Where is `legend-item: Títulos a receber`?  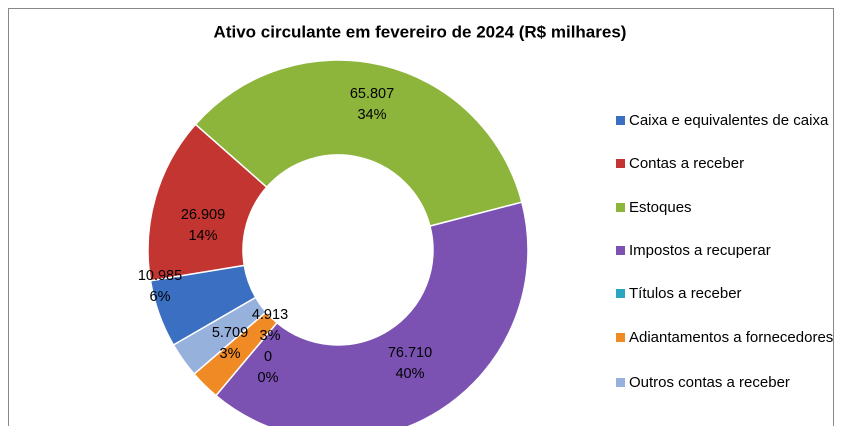
legend-item: Títulos a receber is located at coordinates (726, 294).